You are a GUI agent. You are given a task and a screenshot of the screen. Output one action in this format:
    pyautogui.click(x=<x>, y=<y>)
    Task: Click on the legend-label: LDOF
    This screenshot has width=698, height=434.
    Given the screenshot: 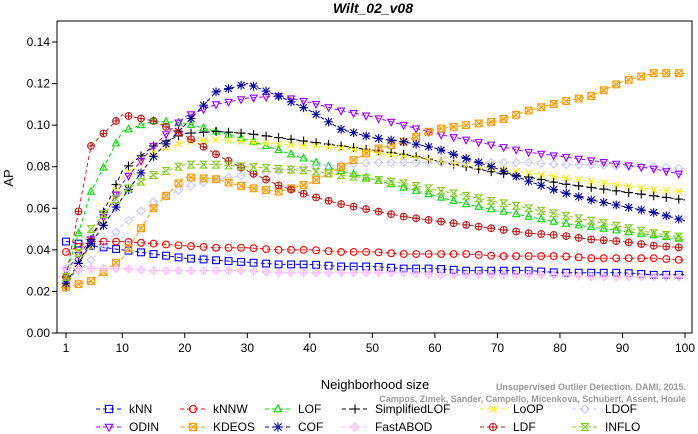 What is the action you would take?
    pyautogui.click(x=621, y=409)
    